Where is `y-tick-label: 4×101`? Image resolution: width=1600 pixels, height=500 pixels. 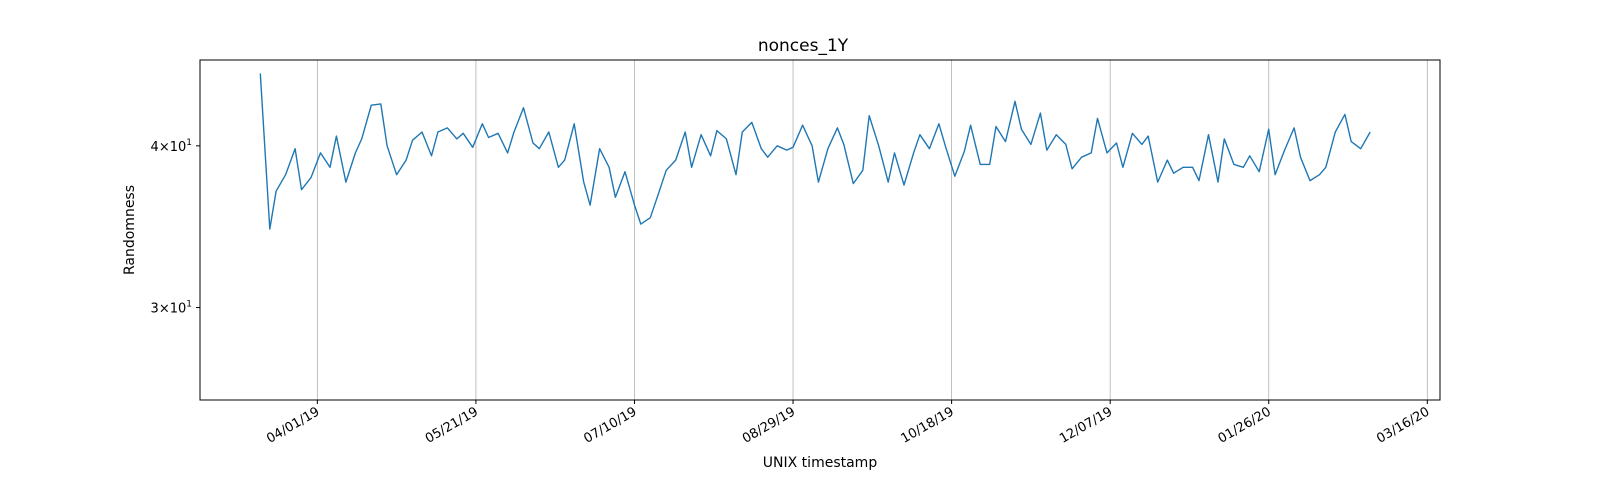 y-tick-label: 4×101 is located at coordinates (171, 146).